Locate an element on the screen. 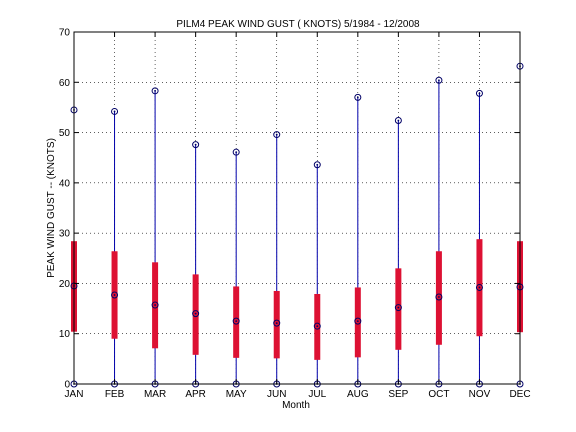 The width and height of the screenshot is (576, 432). month-box-feb is located at coordinates (115, 247).